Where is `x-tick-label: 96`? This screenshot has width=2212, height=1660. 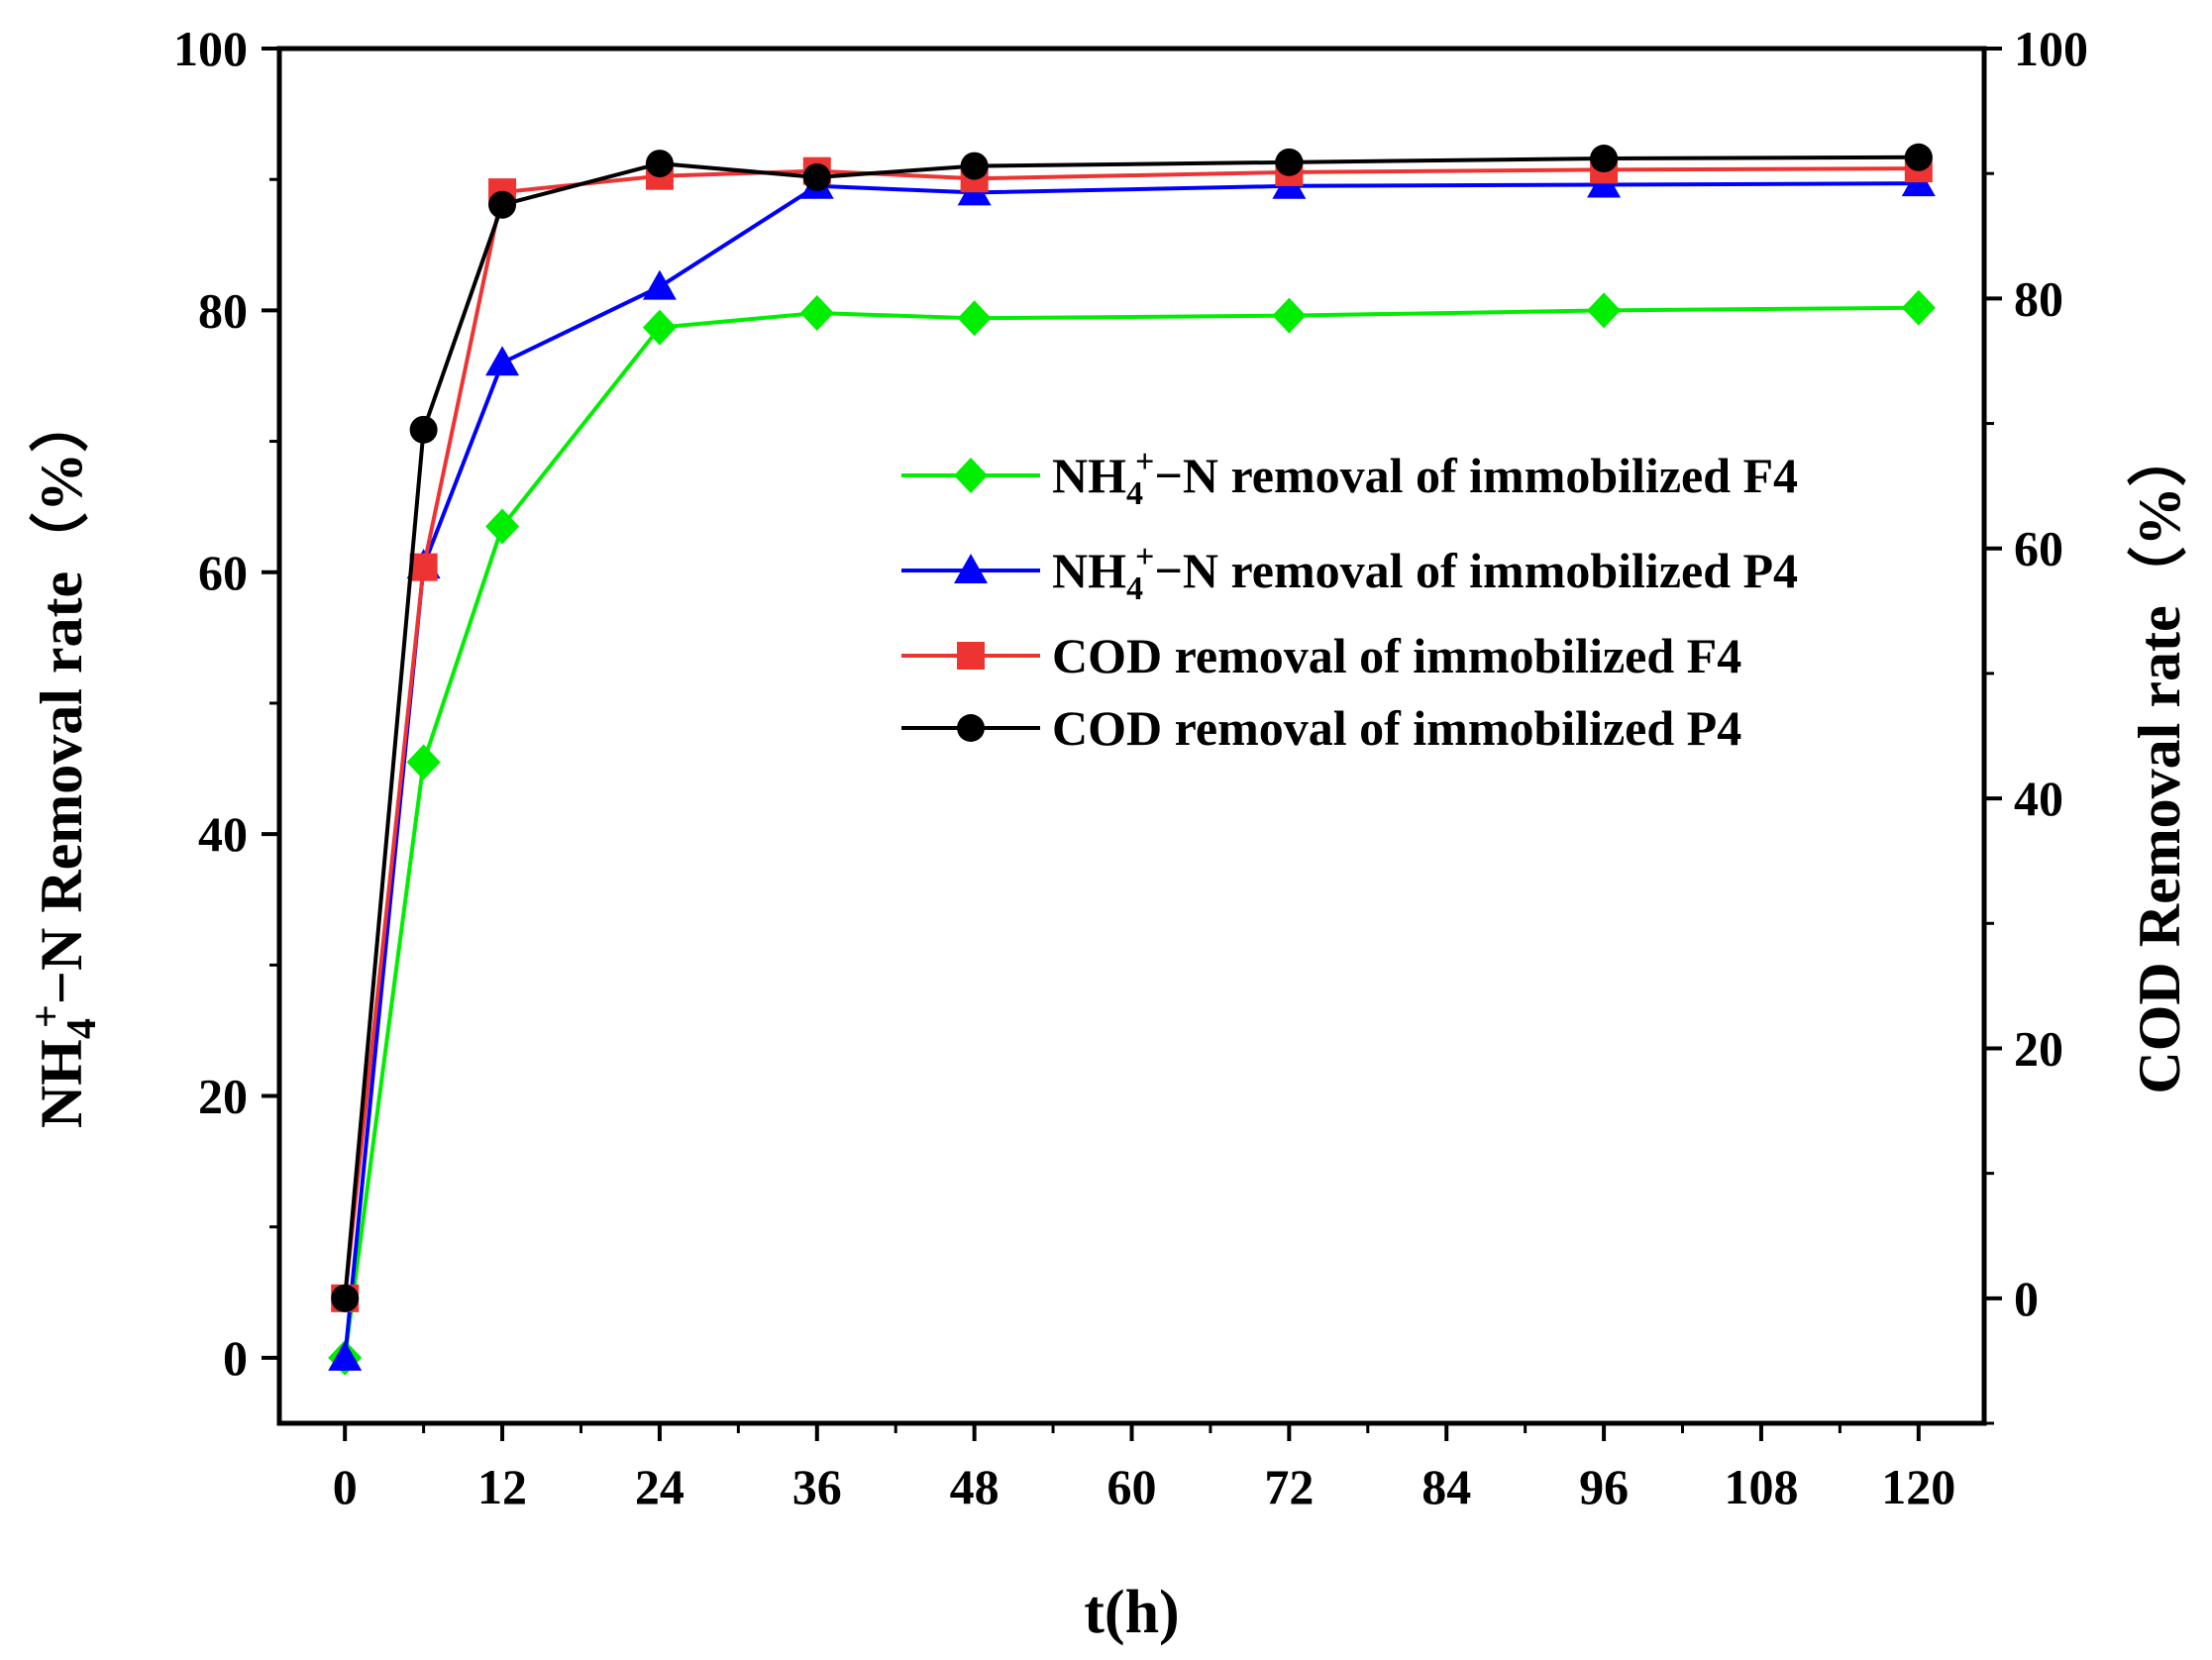 x-tick-label: 96 is located at coordinates (1604, 1486).